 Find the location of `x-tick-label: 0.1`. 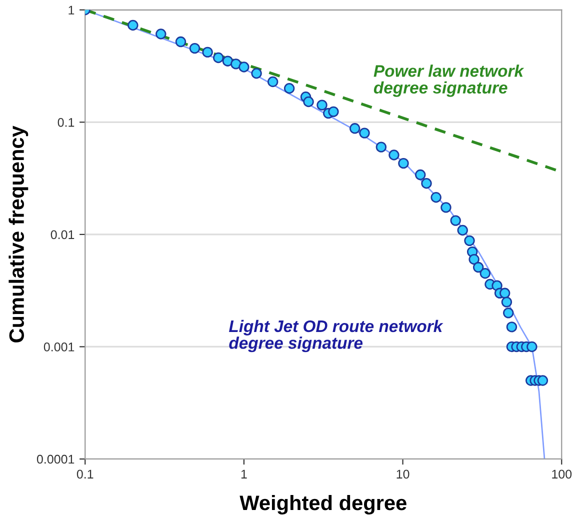

x-tick-label: 0.1 is located at coordinates (85, 474).